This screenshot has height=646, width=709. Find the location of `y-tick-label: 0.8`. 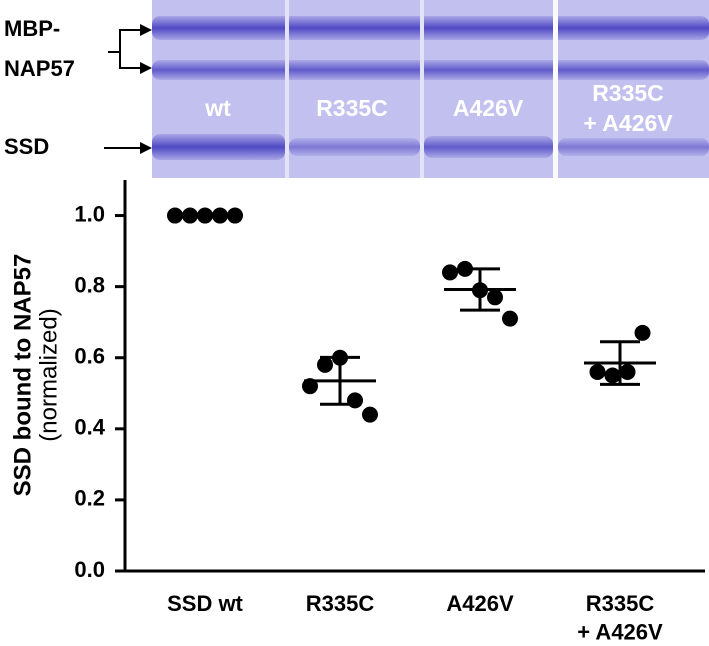

y-tick-label: 0.8 is located at coordinates (89, 284).